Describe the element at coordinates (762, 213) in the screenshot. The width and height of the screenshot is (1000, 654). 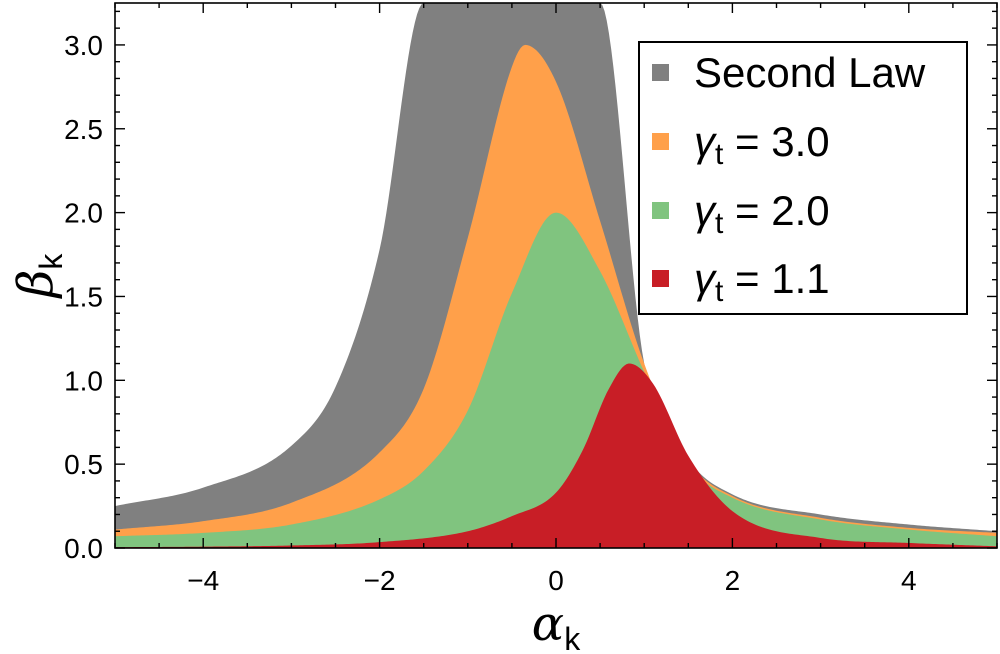
I see `legend-label-gamma-2: γt = 2.0` at that location.